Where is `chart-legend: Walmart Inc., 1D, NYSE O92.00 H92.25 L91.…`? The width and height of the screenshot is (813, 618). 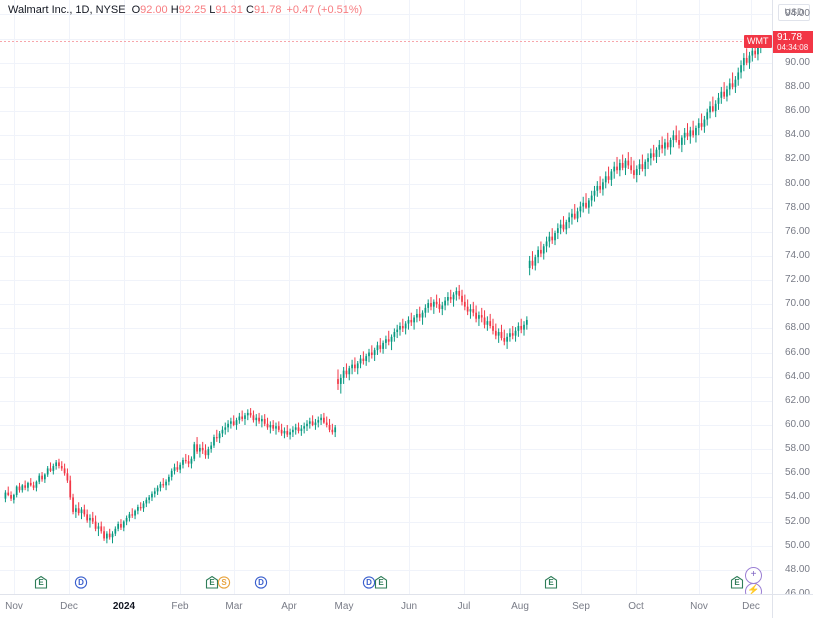 chart-legend: Walmart Inc., 1D, NYSE O92.00 H92.25 L91.… is located at coordinates (185, 10).